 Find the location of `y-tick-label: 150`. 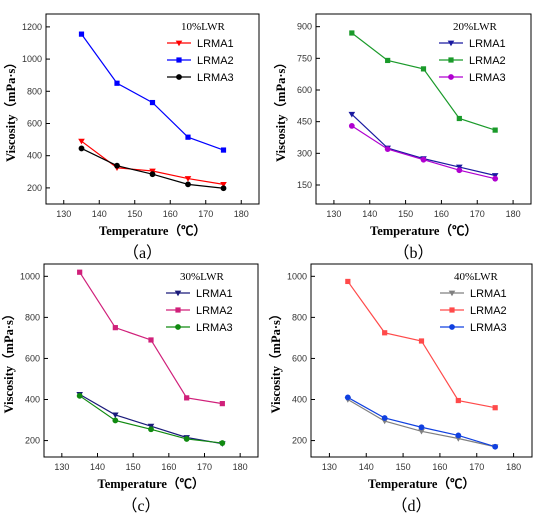

y-tick-label: 150 is located at coordinates (304, 185).